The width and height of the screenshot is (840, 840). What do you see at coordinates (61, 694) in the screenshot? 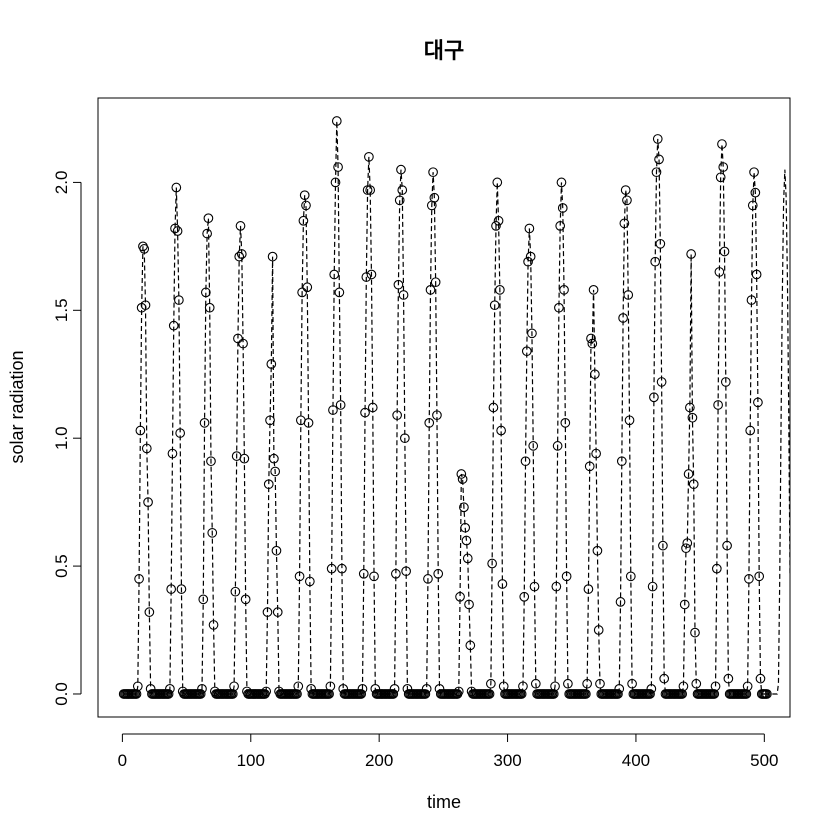
I see `y-tick-label: 0.0` at bounding box center [61, 694].